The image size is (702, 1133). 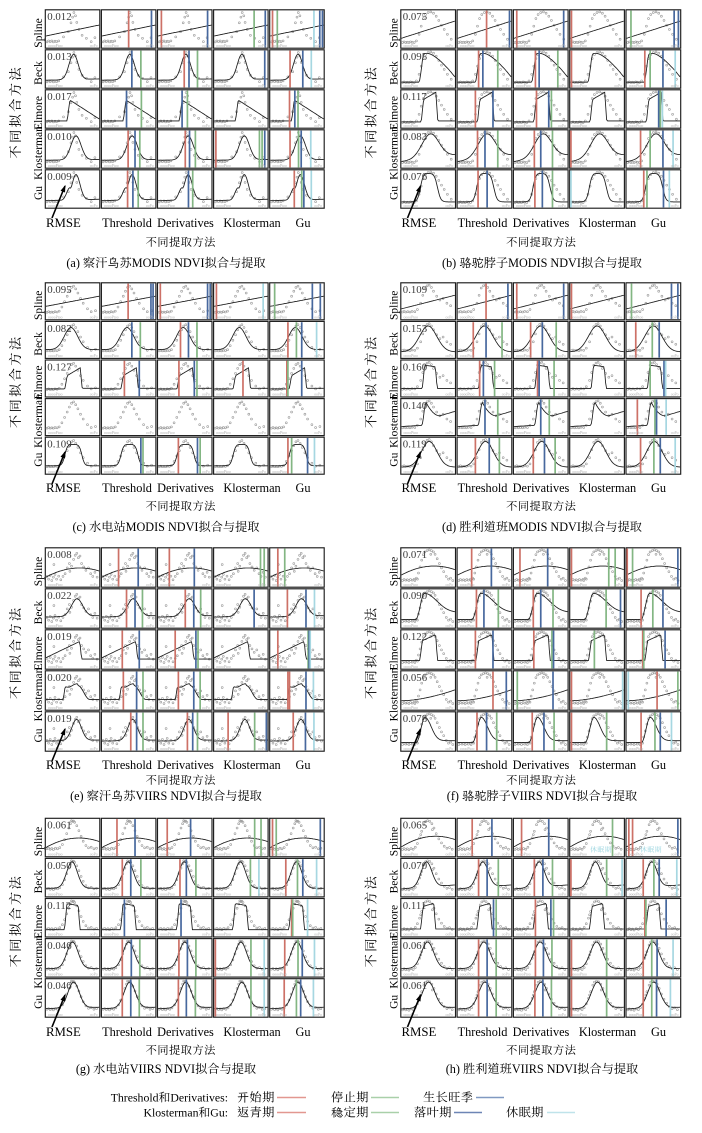 What do you see at coordinates (39, 344) in the screenshot?
I see `svg-text: Beck` at bounding box center [39, 344].